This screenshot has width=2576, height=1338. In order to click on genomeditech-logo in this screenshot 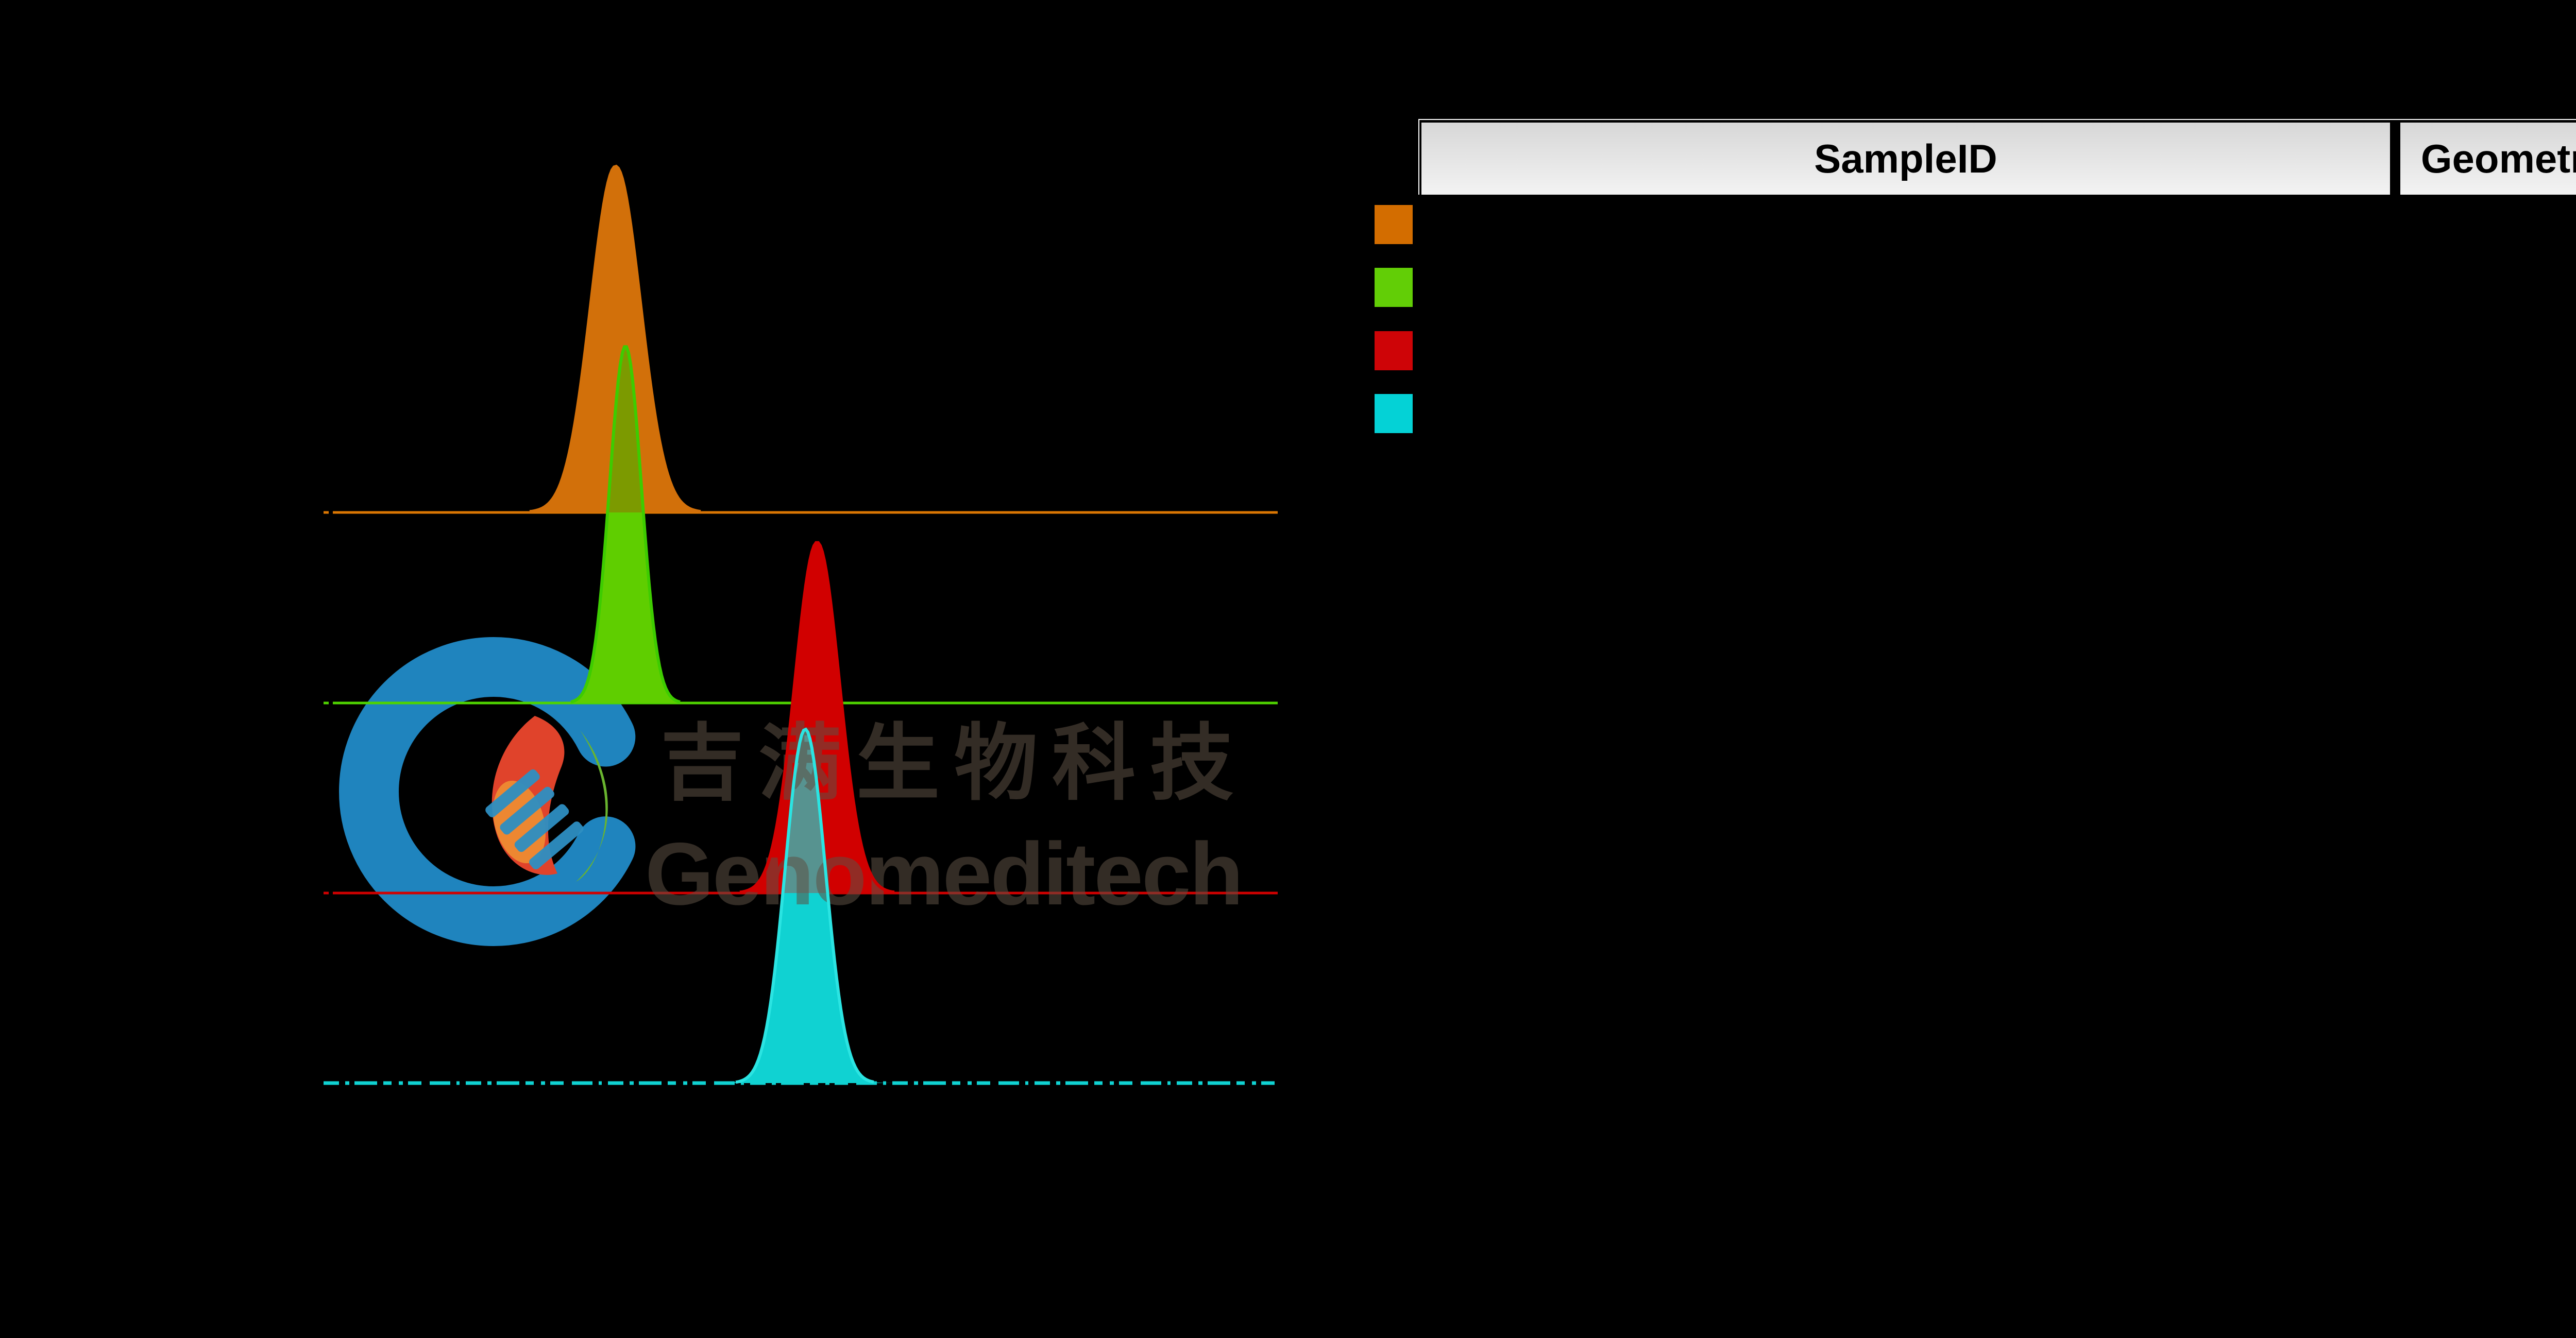, I will do `click(493, 791)`.